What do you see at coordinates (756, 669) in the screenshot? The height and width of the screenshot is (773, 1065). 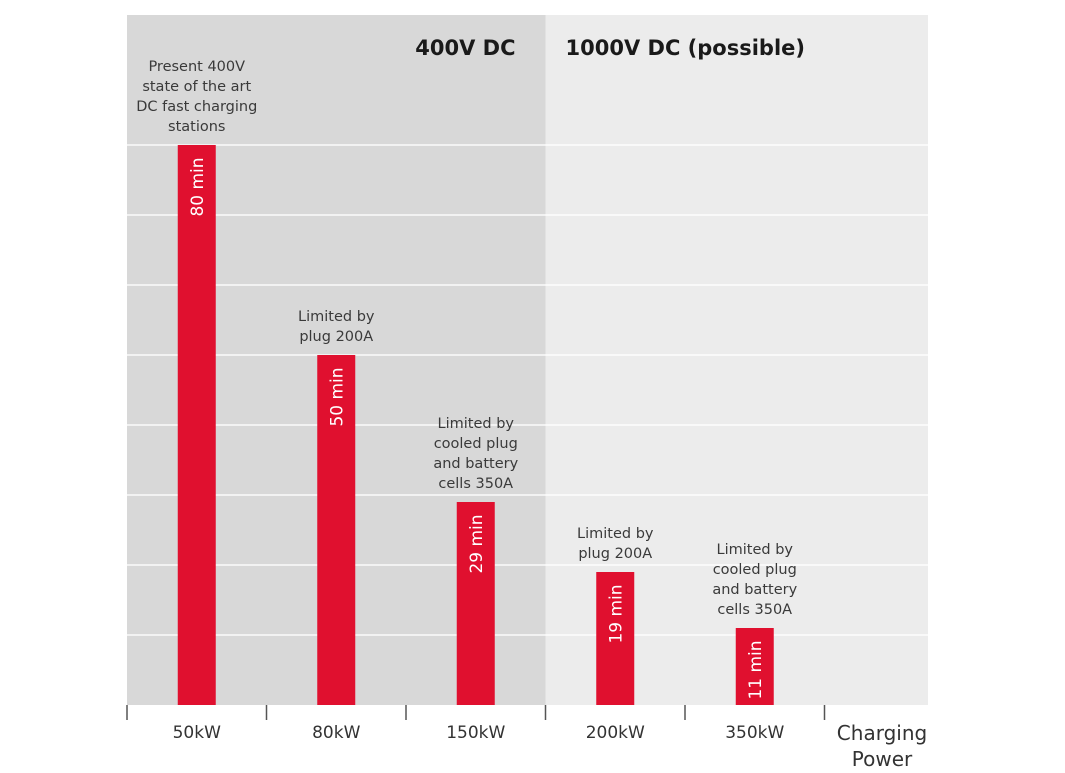 I see `bar-value-label: 11 min` at bounding box center [756, 669].